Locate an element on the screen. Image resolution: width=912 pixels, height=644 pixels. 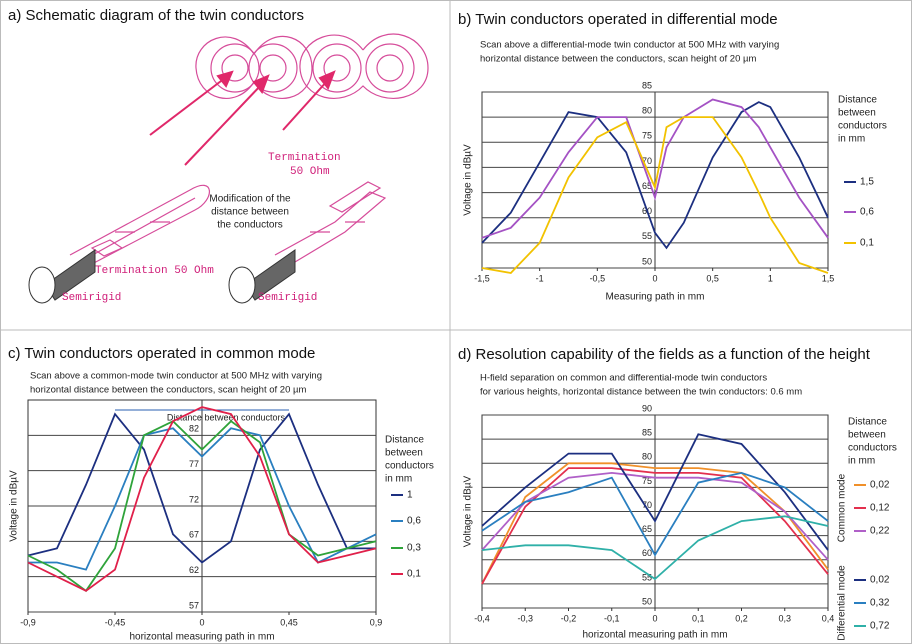
label: Termination is located at coordinates (304, 158).